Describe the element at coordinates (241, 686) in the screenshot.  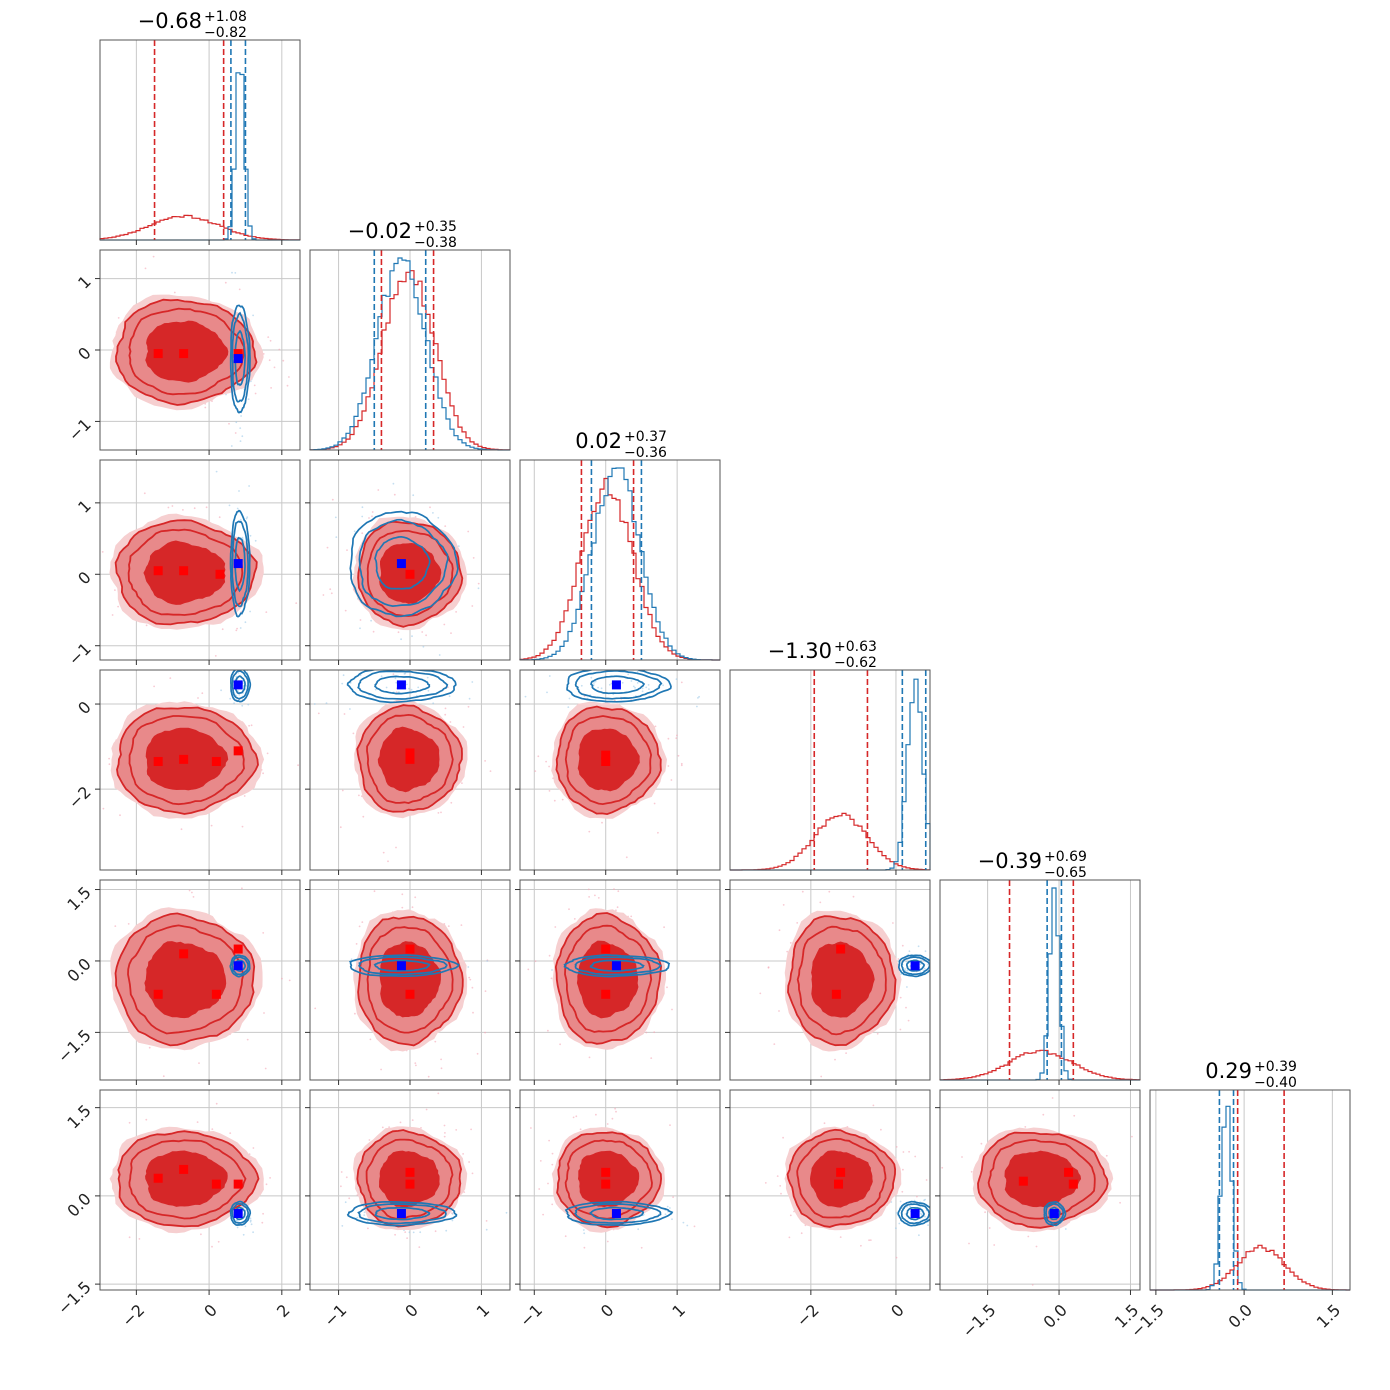
I see `blue-contour-outer` at that location.